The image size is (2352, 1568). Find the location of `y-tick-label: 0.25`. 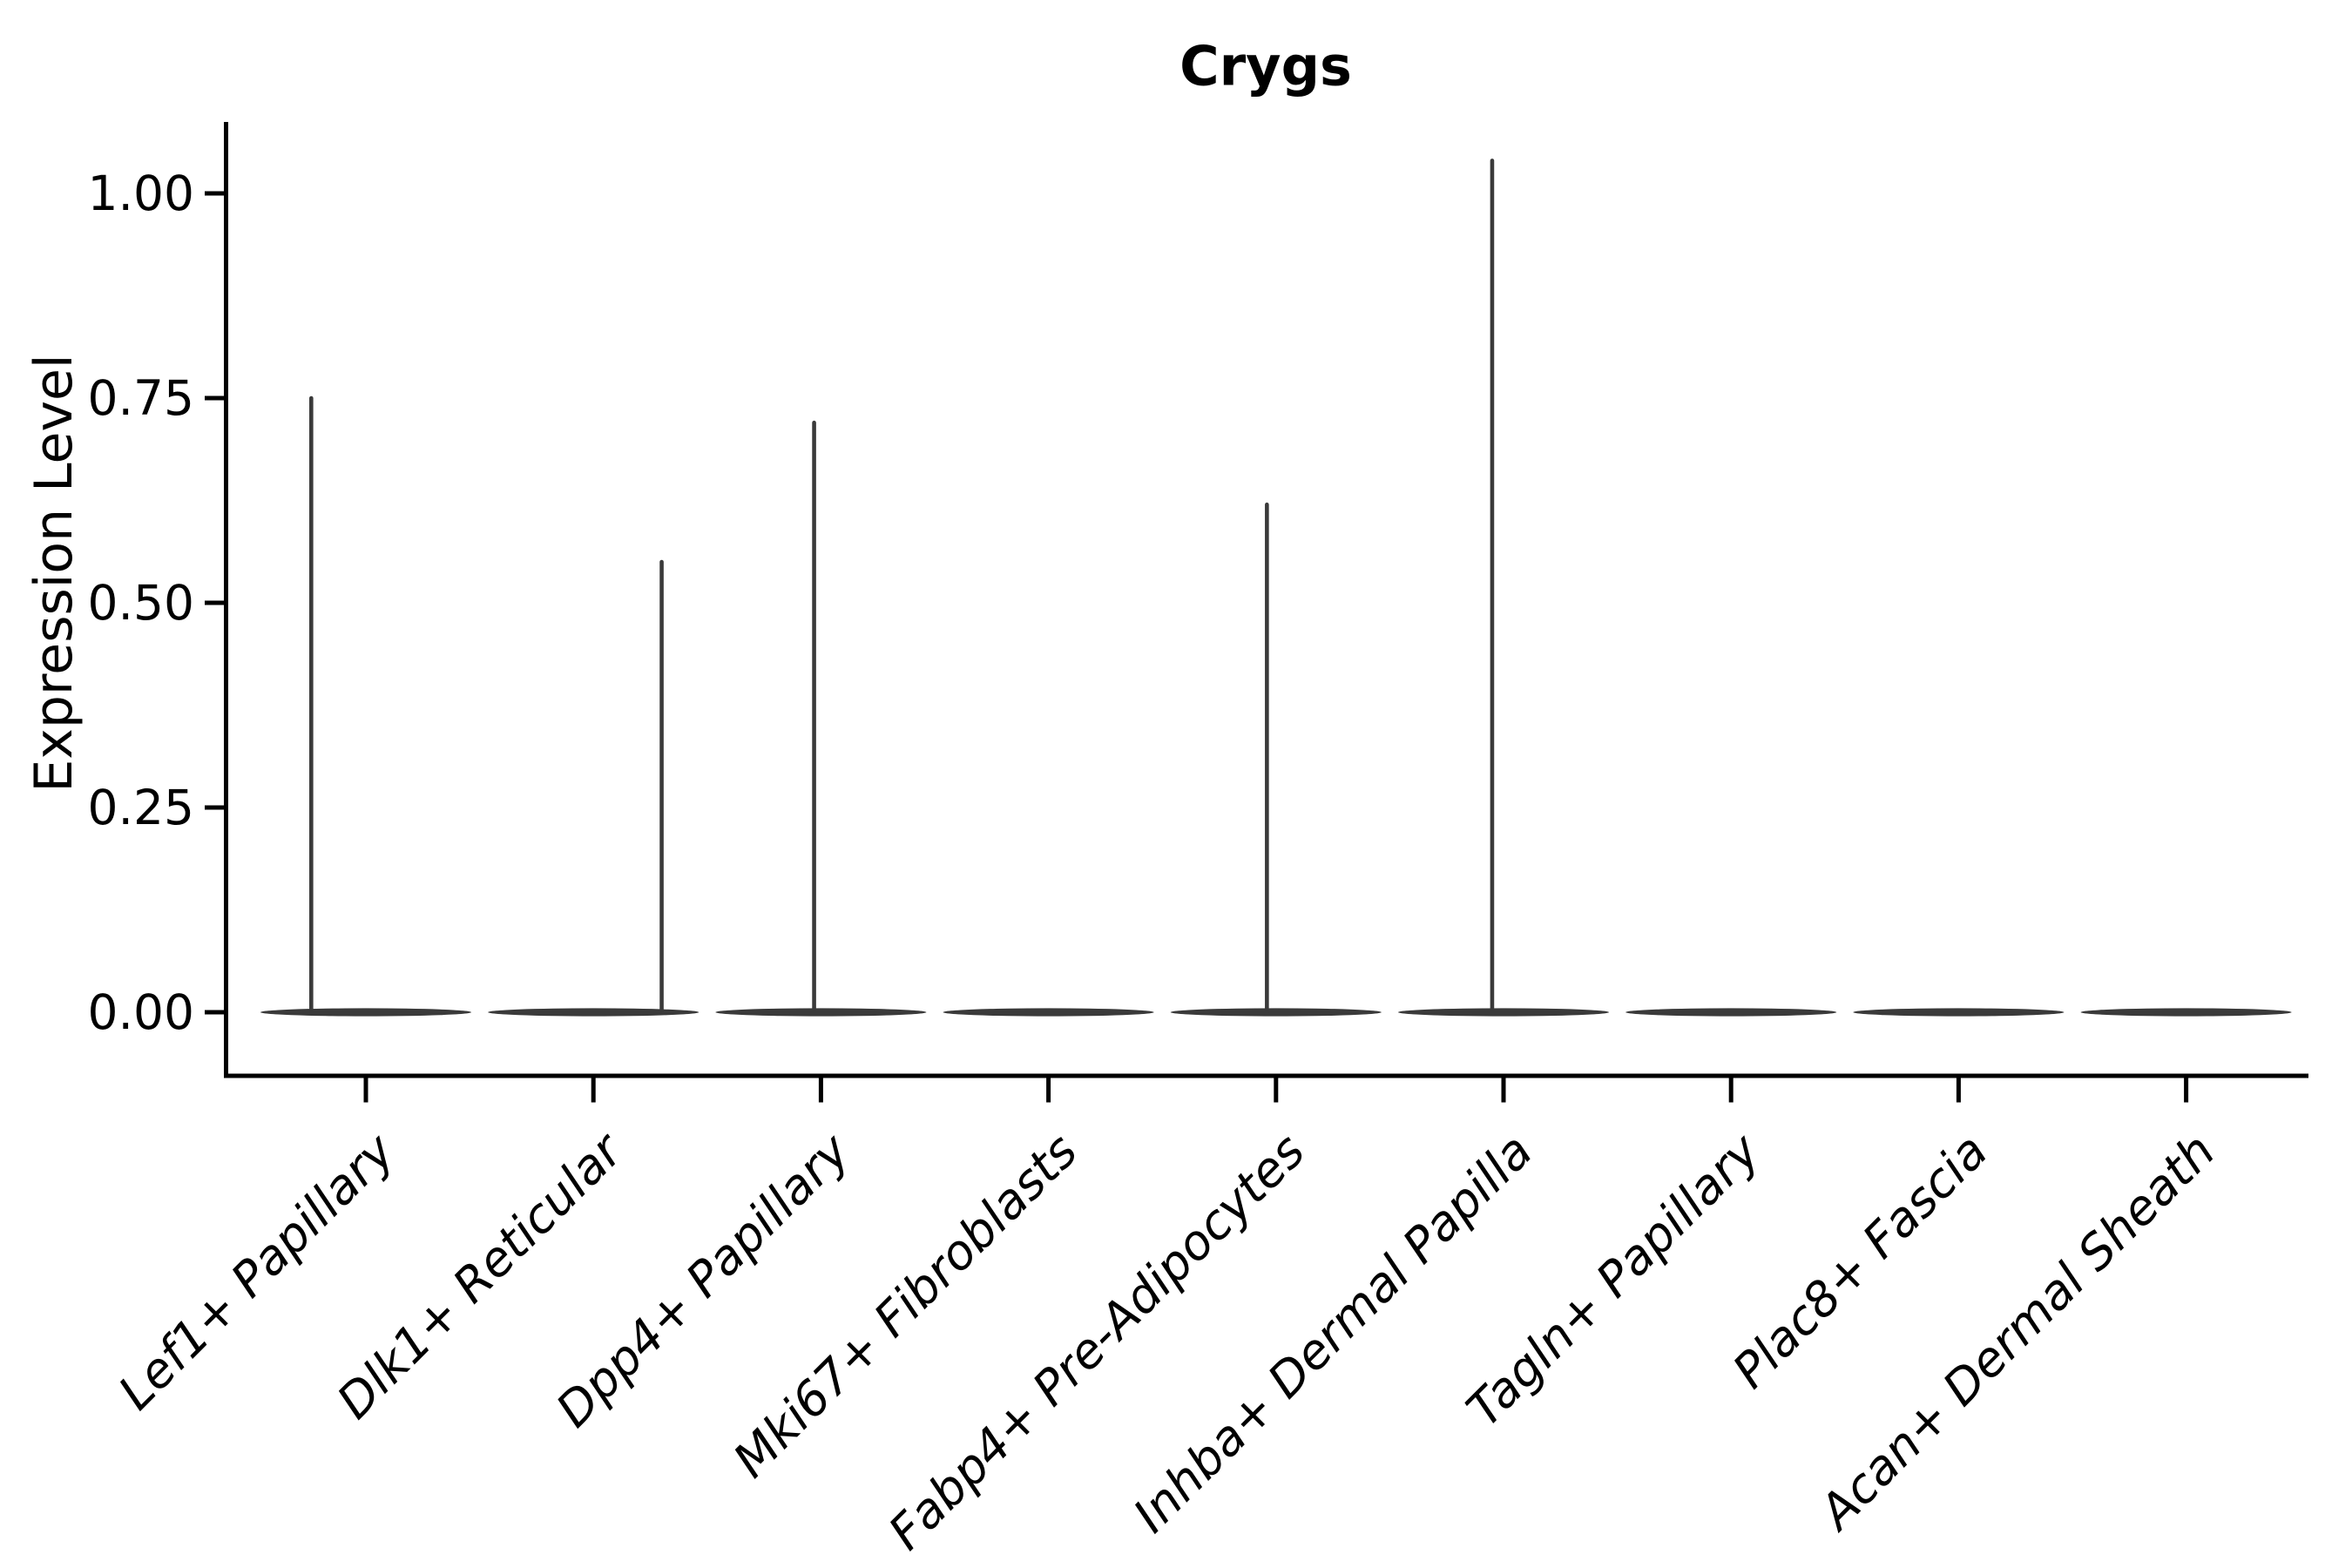

y-tick-label: 0.25 is located at coordinates (141, 807).